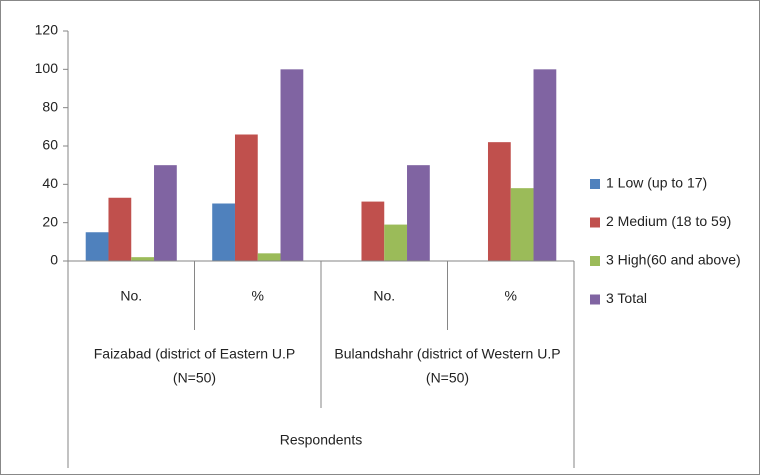  I want to click on legend-label: 2 Medium (18 to 59), so click(668, 221).